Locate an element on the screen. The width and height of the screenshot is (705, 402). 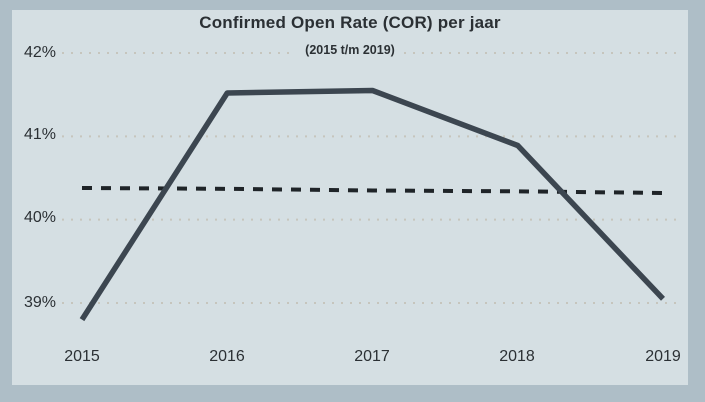
x-axis-tick-2018: 2018 is located at coordinates (517, 356).